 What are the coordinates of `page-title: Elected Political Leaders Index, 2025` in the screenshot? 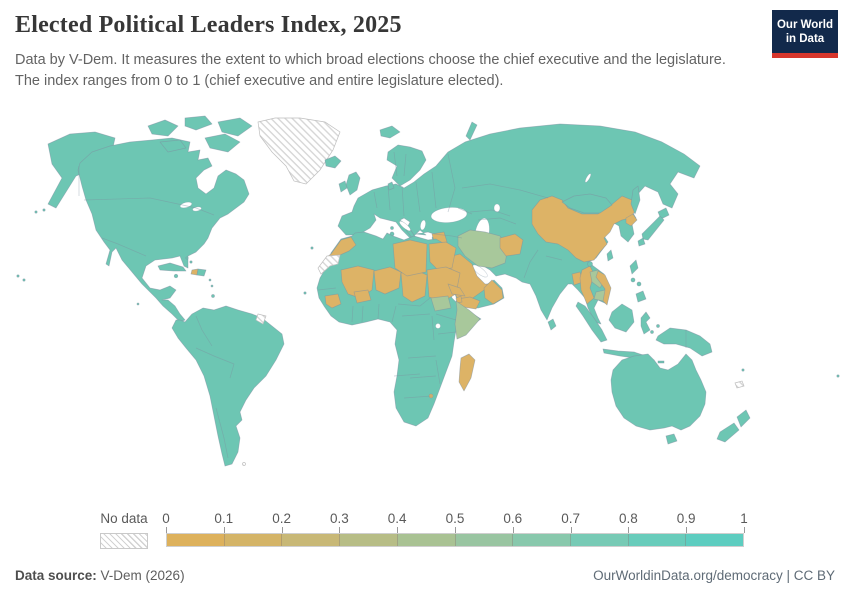 It's located at (208, 25).